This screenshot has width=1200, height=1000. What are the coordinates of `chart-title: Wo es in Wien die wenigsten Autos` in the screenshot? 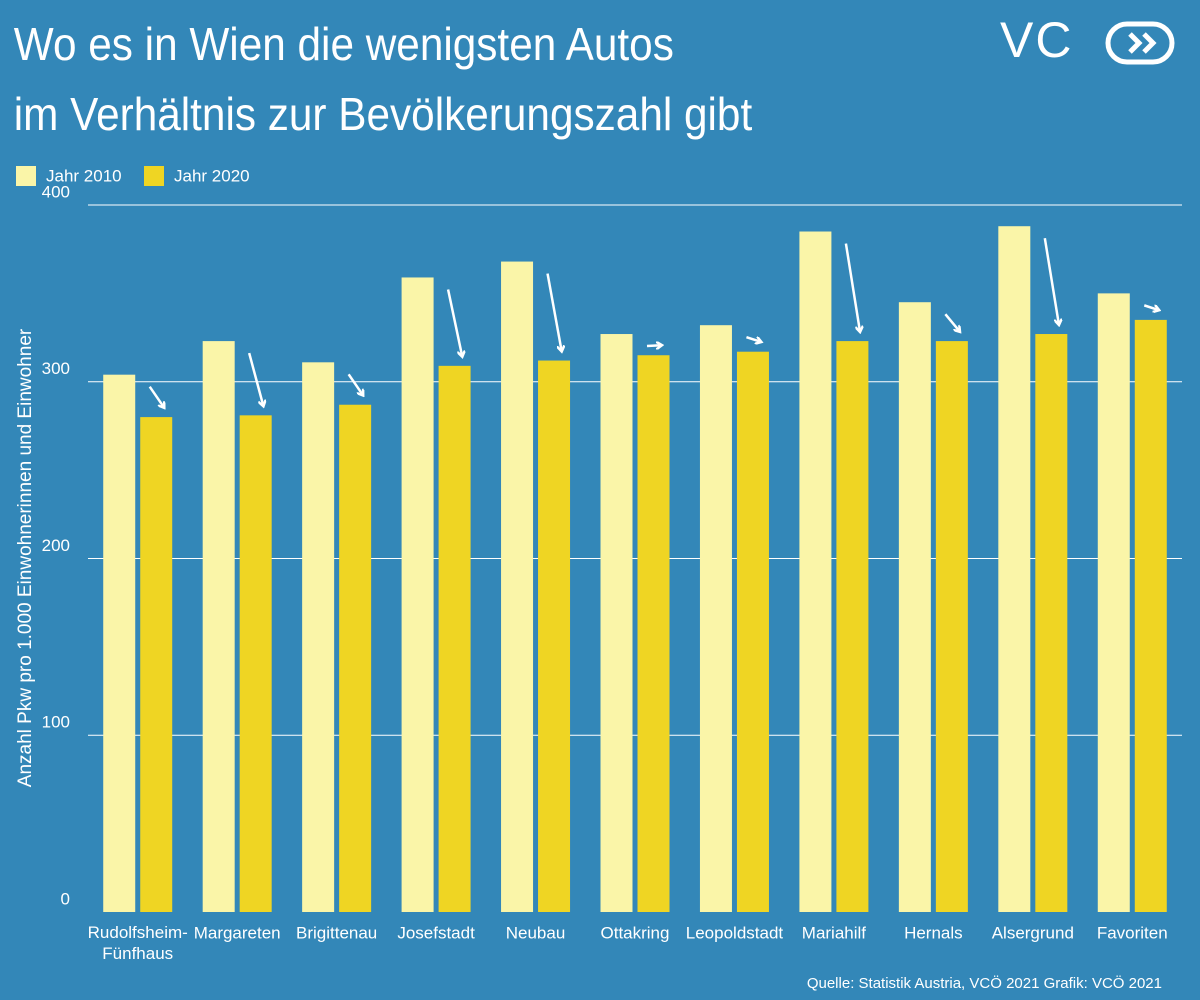 It's located at (344, 45).